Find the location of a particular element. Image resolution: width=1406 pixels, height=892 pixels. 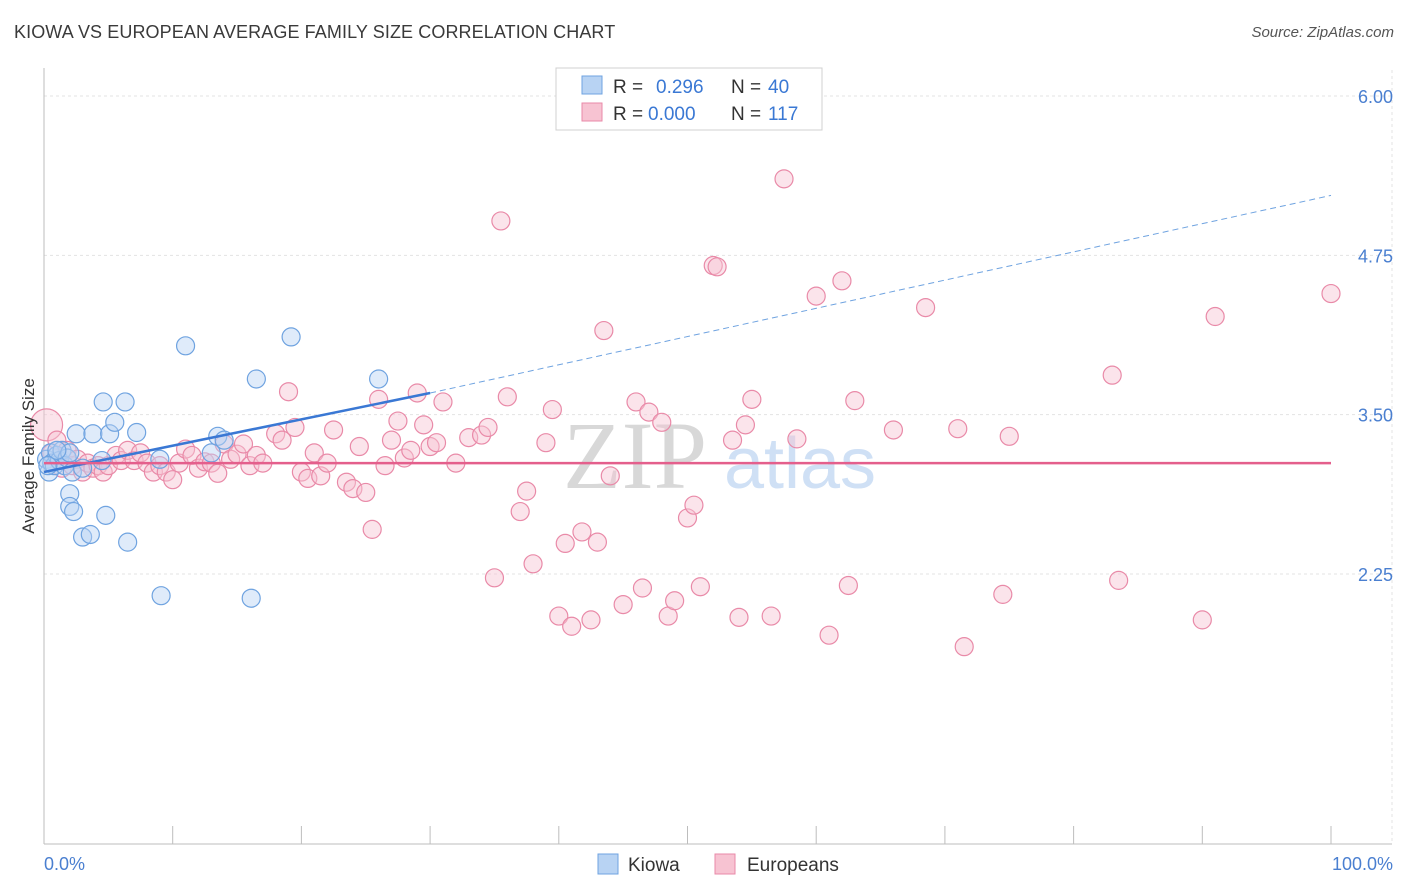

legend-n-value-kiowa: 40 is located at coordinates (778, 87).